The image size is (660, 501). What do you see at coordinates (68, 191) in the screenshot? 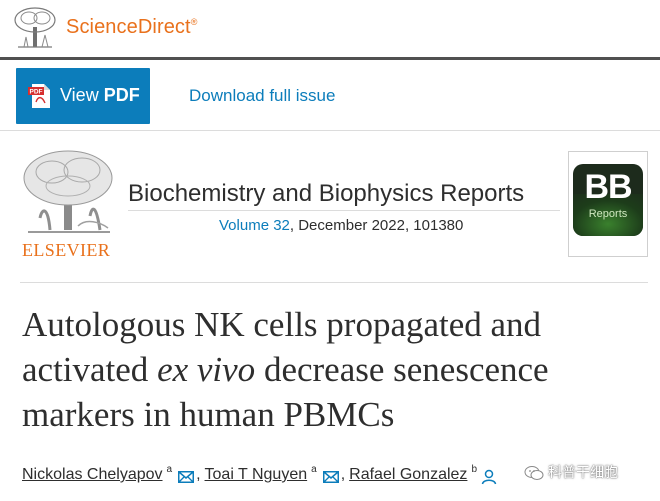
I see `elsevier-tree-illustration` at bounding box center [68, 191].